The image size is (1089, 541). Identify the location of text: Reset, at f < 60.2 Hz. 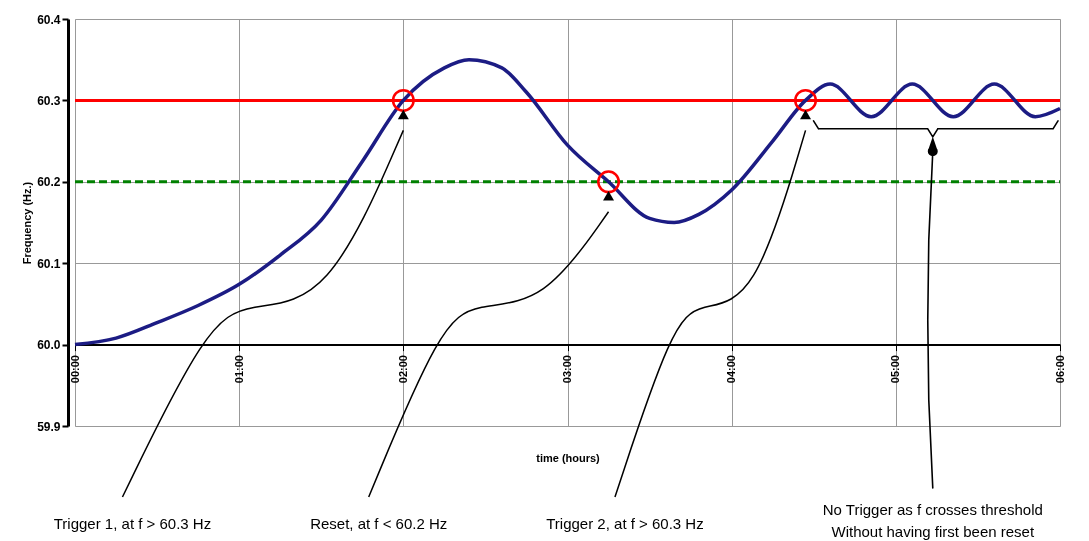
(379, 523).